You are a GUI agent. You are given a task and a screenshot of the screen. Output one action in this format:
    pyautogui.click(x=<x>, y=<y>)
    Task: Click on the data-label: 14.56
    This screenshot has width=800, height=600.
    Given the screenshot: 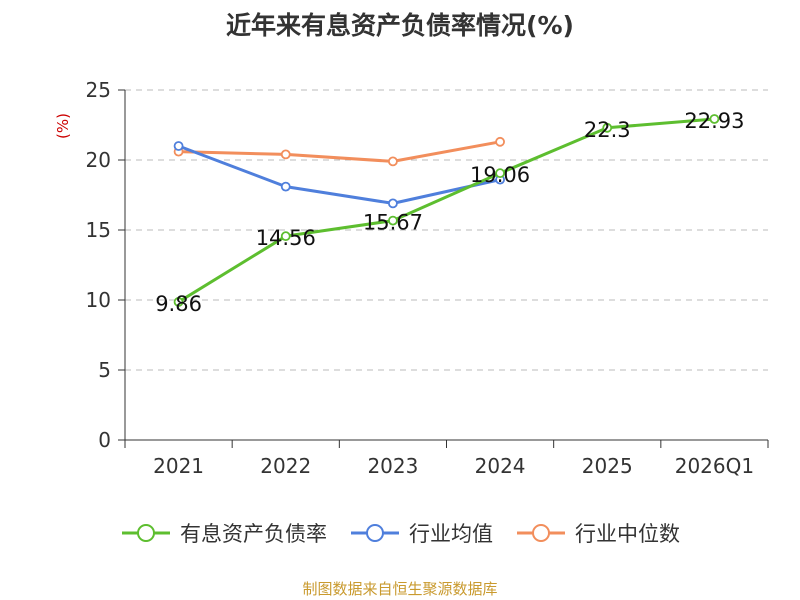 What is the action you would take?
    pyautogui.click(x=286, y=238)
    